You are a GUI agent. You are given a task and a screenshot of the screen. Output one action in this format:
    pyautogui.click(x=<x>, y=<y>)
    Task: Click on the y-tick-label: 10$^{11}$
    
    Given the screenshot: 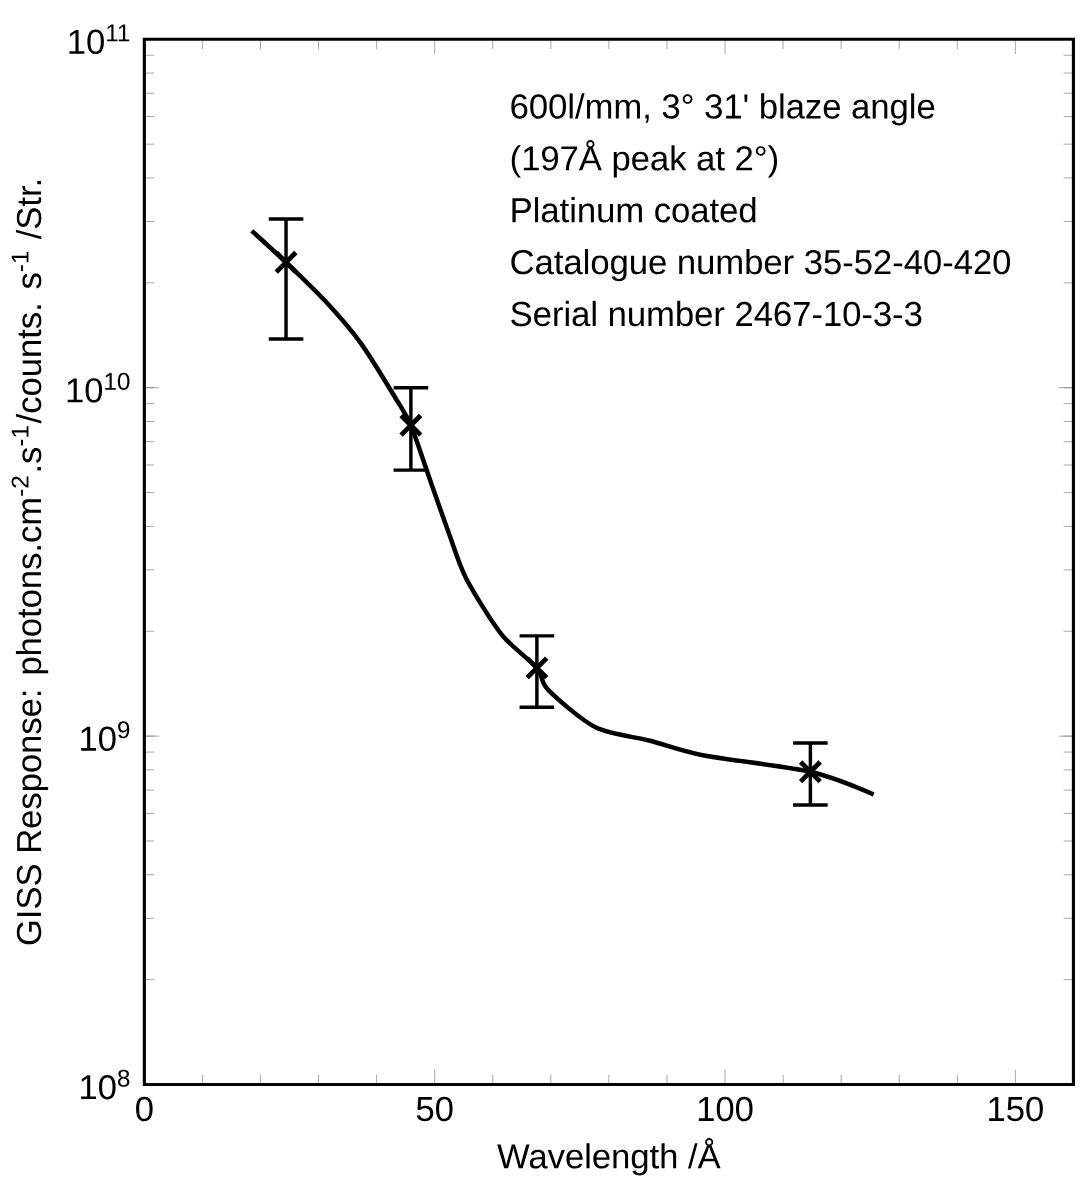 What is the action you would take?
    pyautogui.click(x=99, y=39)
    